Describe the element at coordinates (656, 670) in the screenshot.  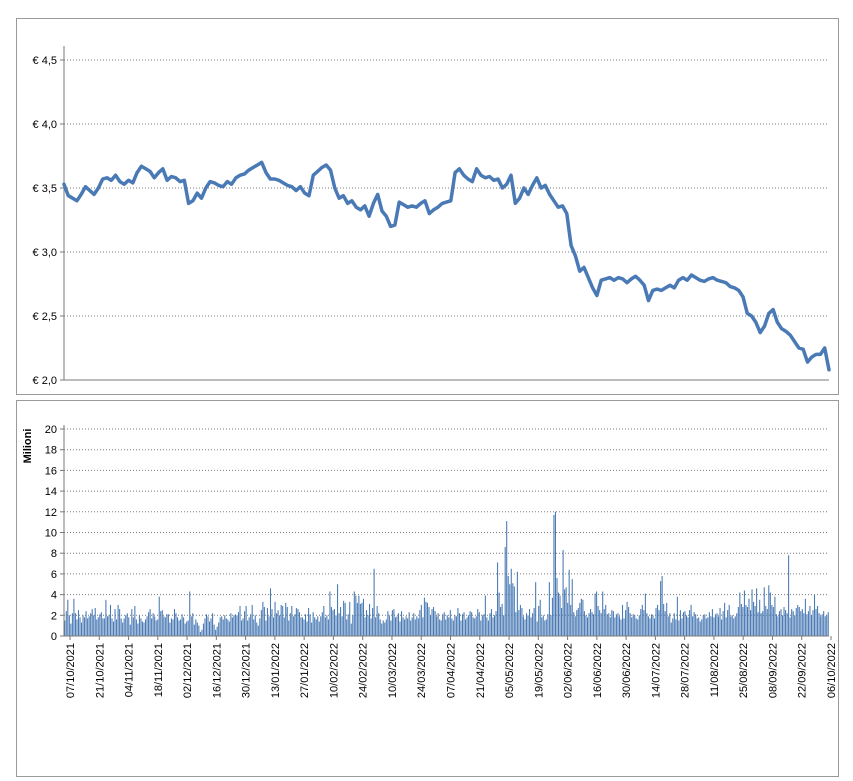
I see `volume-x-tick-label: 14/07/2022` at that location.